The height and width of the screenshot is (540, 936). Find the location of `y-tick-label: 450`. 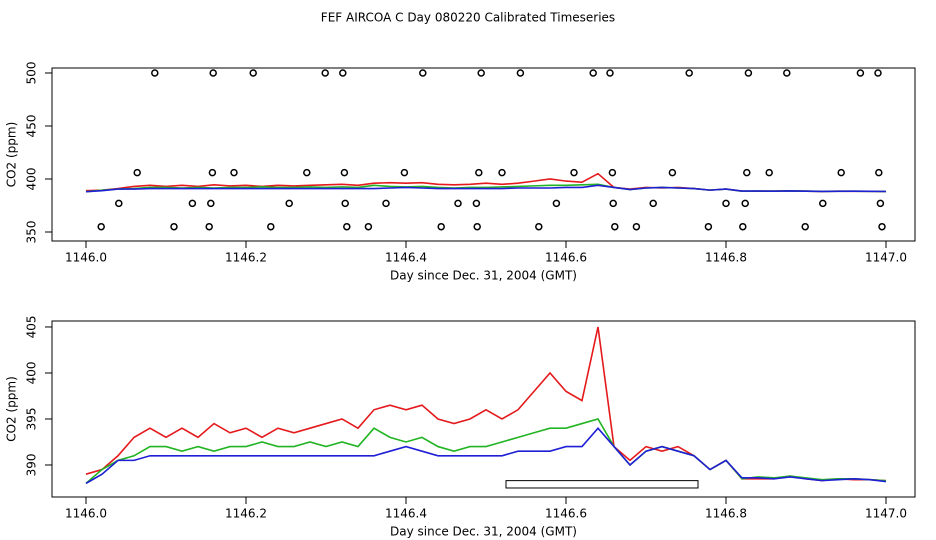

y-tick-label: 450 is located at coordinates (32, 126).